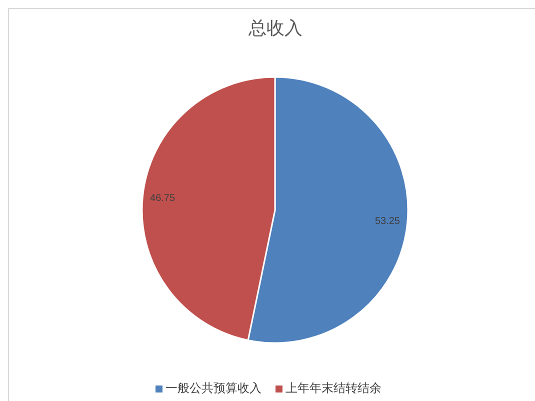  What do you see at coordinates (163, 198) in the screenshot?
I see `data-label: 46.75` at bounding box center [163, 198].